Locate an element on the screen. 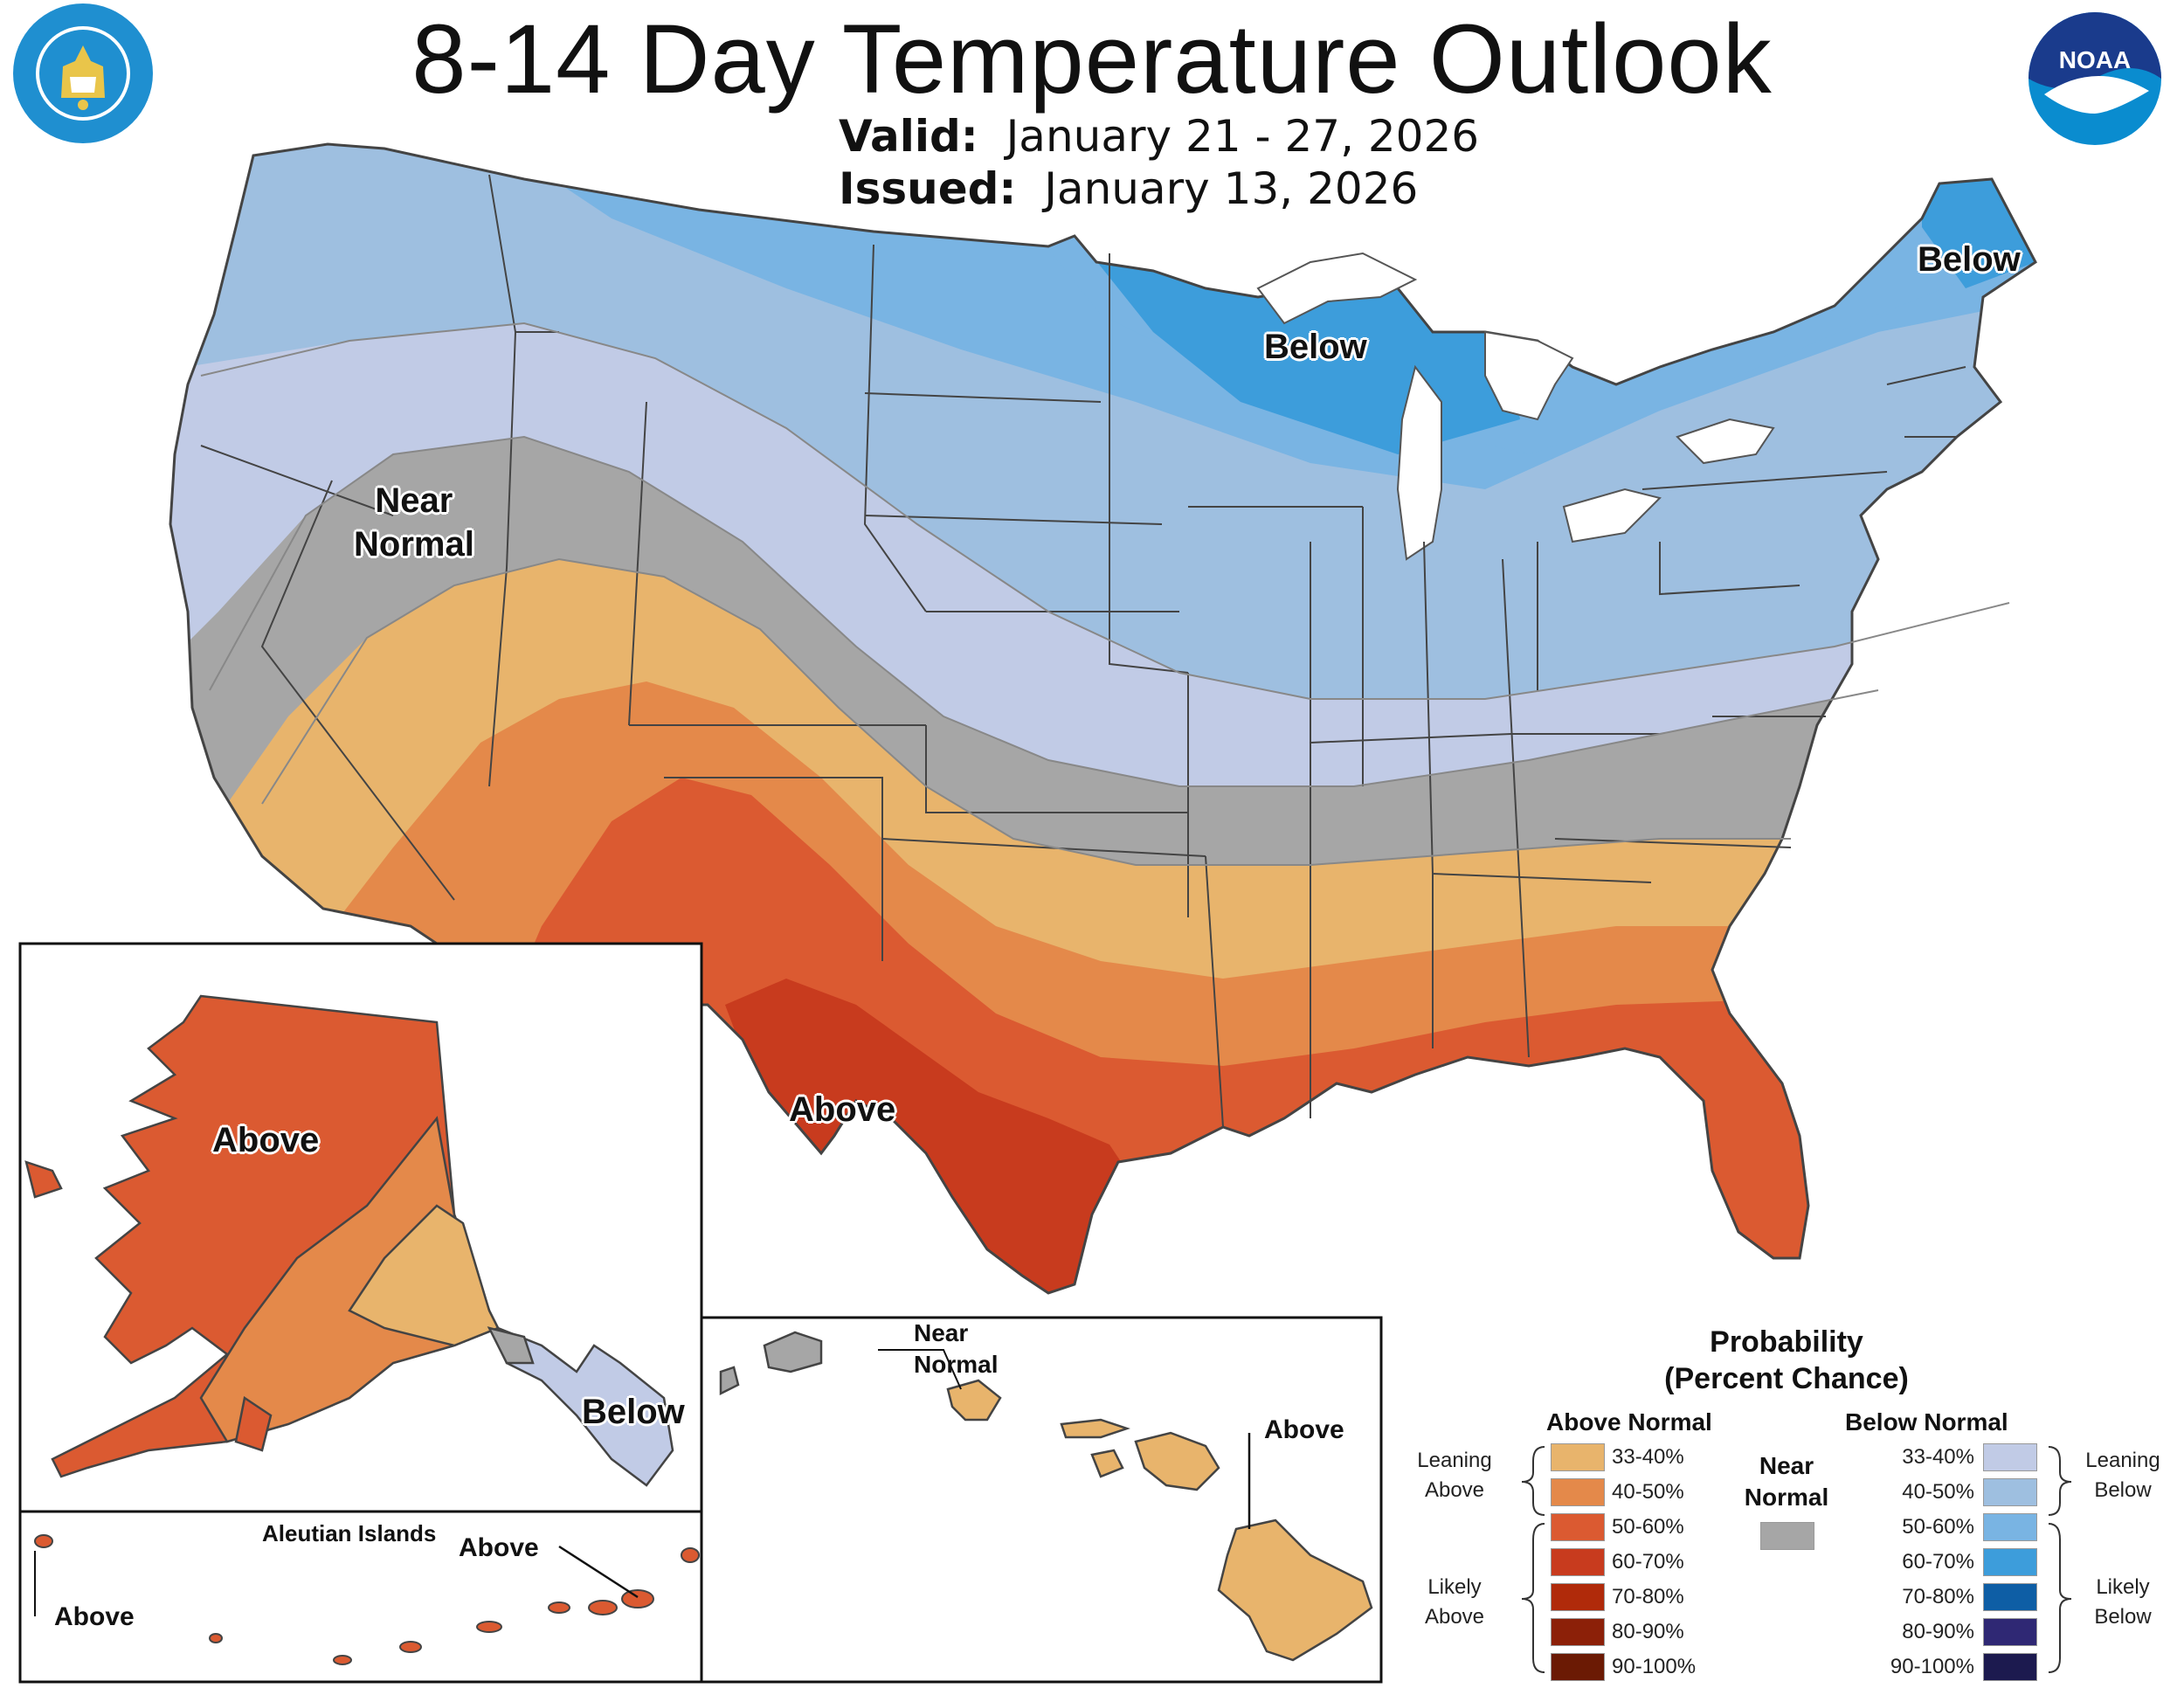 Image resolution: width=2184 pixels, height=1688 pixels. valid-label: Valid: is located at coordinates (908, 136).